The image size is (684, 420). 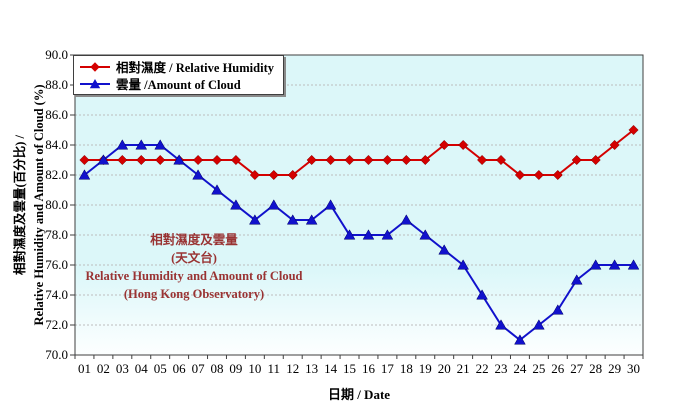 What do you see at coordinates (194, 258) in the screenshot?
I see `annotation-line: (天文台)` at bounding box center [194, 258].